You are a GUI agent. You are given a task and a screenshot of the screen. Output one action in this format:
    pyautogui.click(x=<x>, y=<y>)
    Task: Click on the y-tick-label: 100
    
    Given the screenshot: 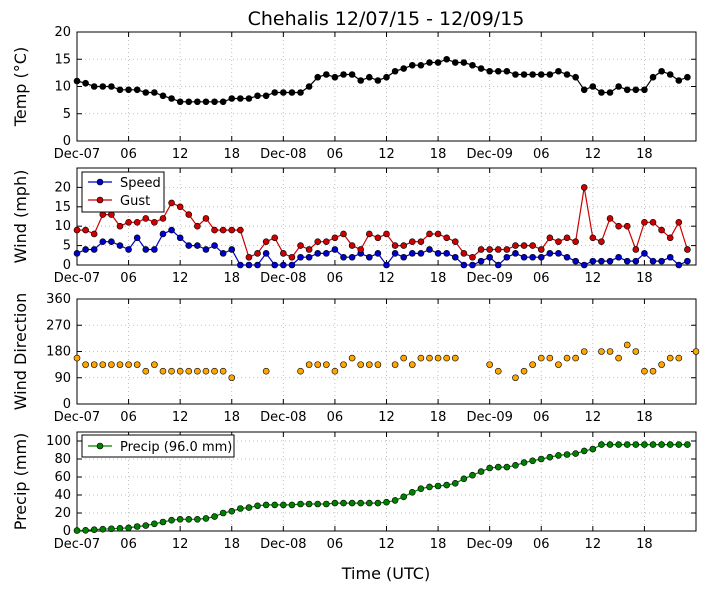 What is the action you would take?
    pyautogui.click(x=58, y=441)
    